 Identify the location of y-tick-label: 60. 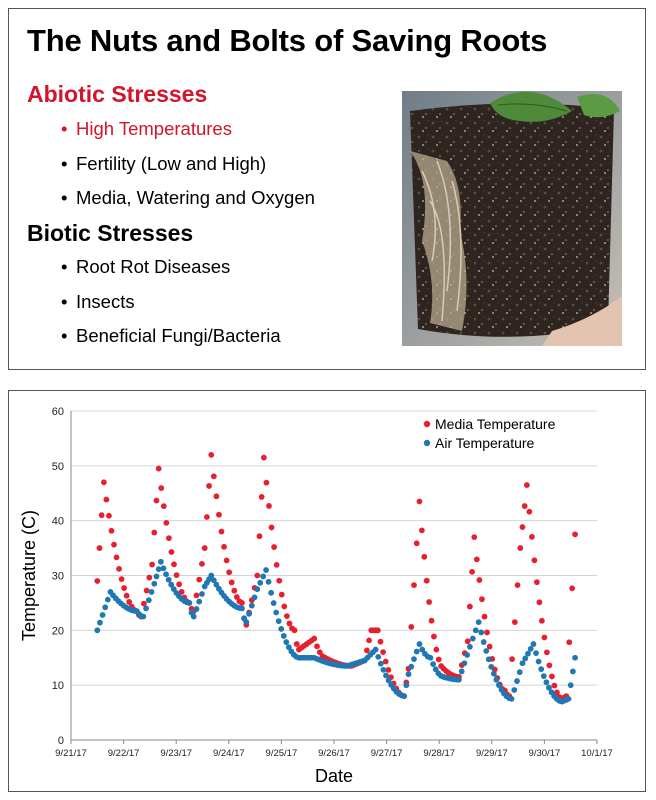
(58, 412).